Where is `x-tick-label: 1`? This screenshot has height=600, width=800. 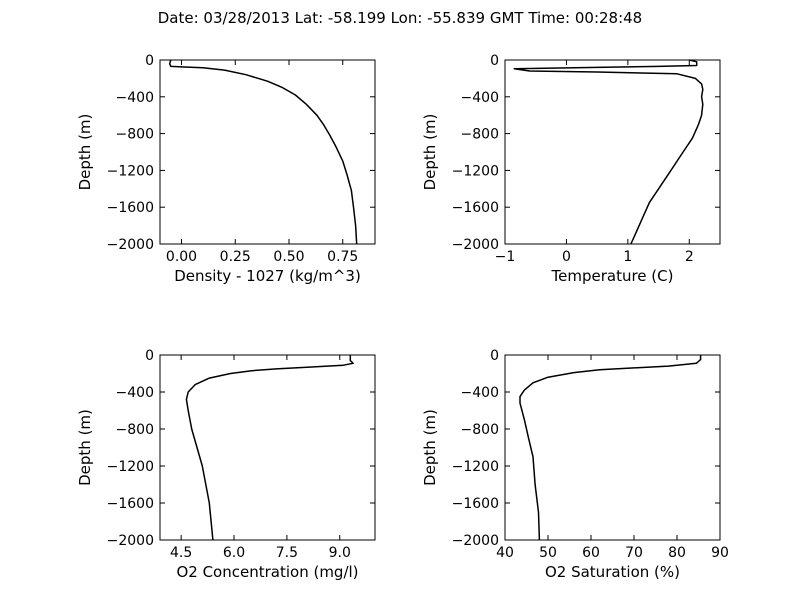
x-tick-label: 1 is located at coordinates (627, 257).